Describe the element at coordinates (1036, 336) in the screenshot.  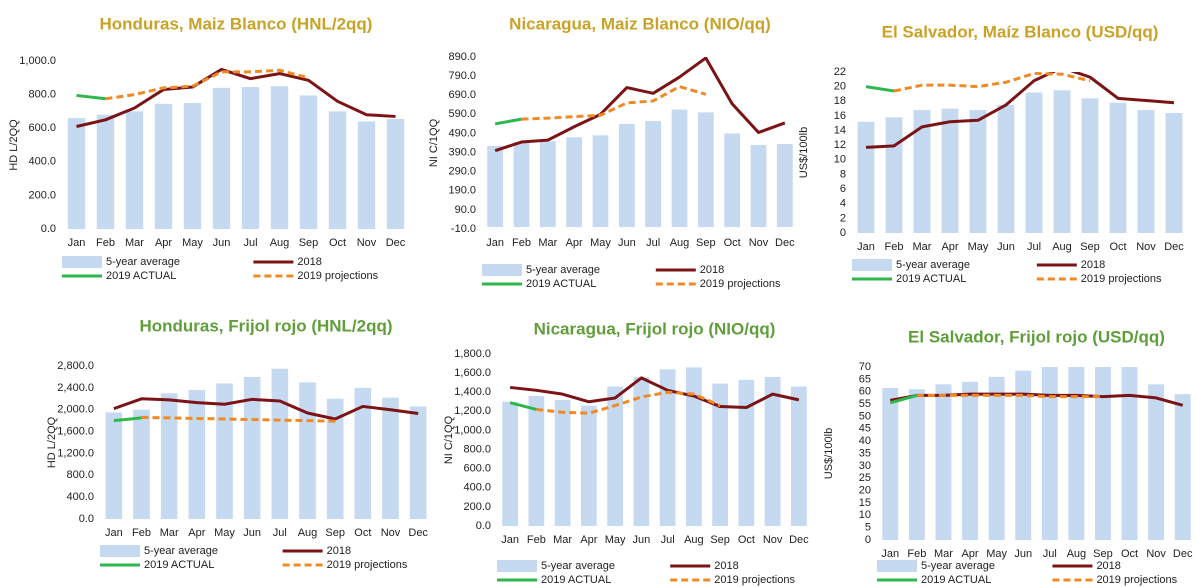
I see `chart-title: El Salvador, Frijol rojo (USD/qq)` at that location.